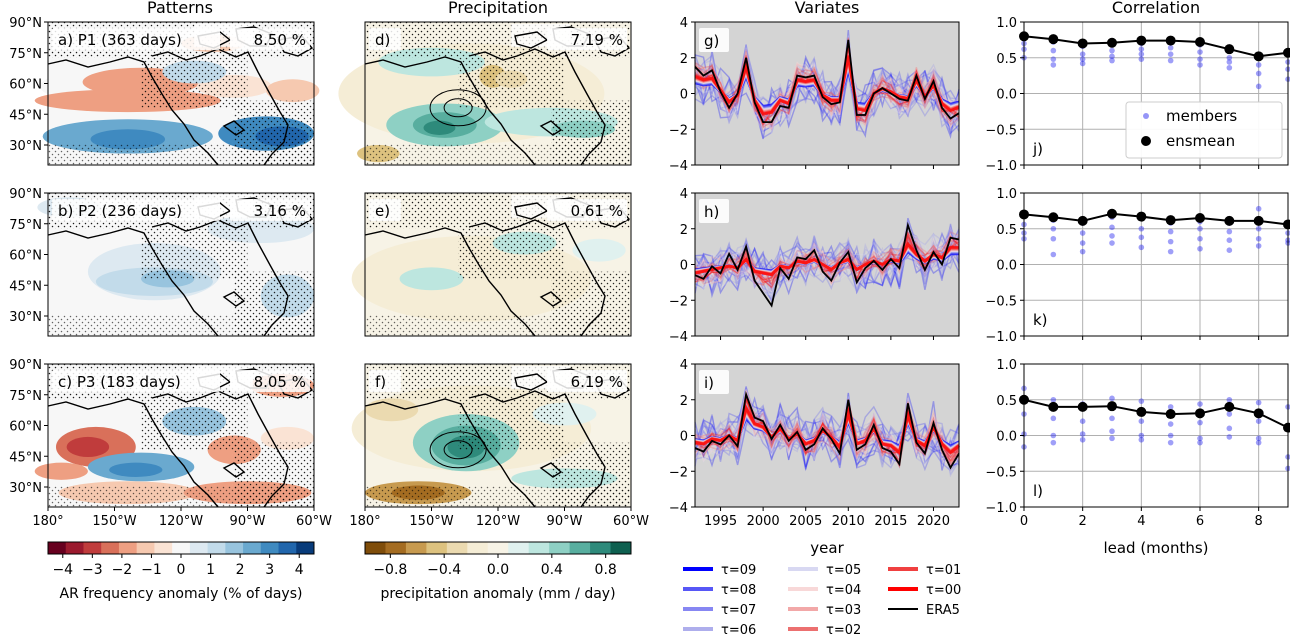 The width and height of the screenshot is (1290, 640). Describe the element at coordinates (565, 521) in the screenshot. I see `lon-tick-label: 90°W` at that location.